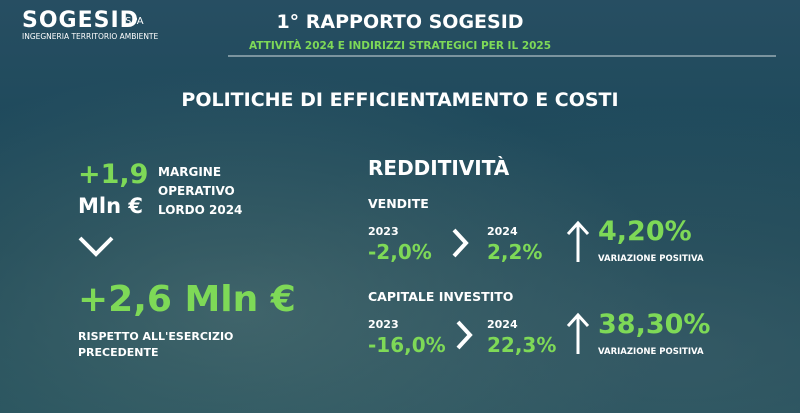 This screenshot has height=413, width=800. I want to click on block-name: CAPITALE INVESTITO, so click(441, 296).